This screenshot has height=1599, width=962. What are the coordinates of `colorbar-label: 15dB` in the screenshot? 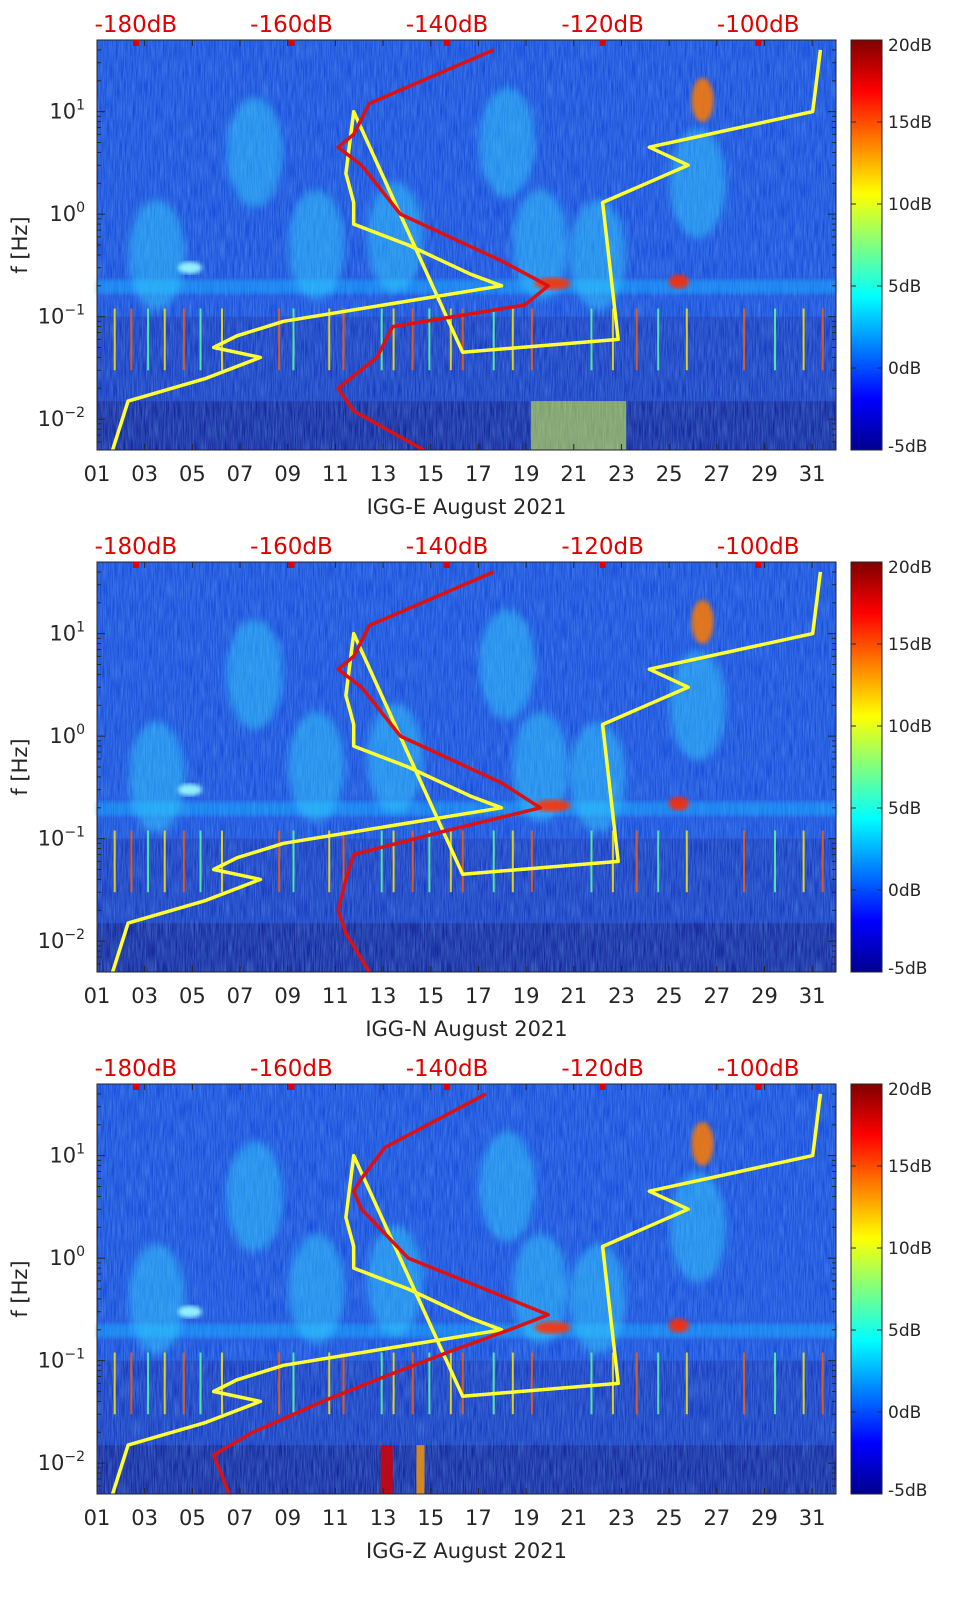 It's located at (910, 123).